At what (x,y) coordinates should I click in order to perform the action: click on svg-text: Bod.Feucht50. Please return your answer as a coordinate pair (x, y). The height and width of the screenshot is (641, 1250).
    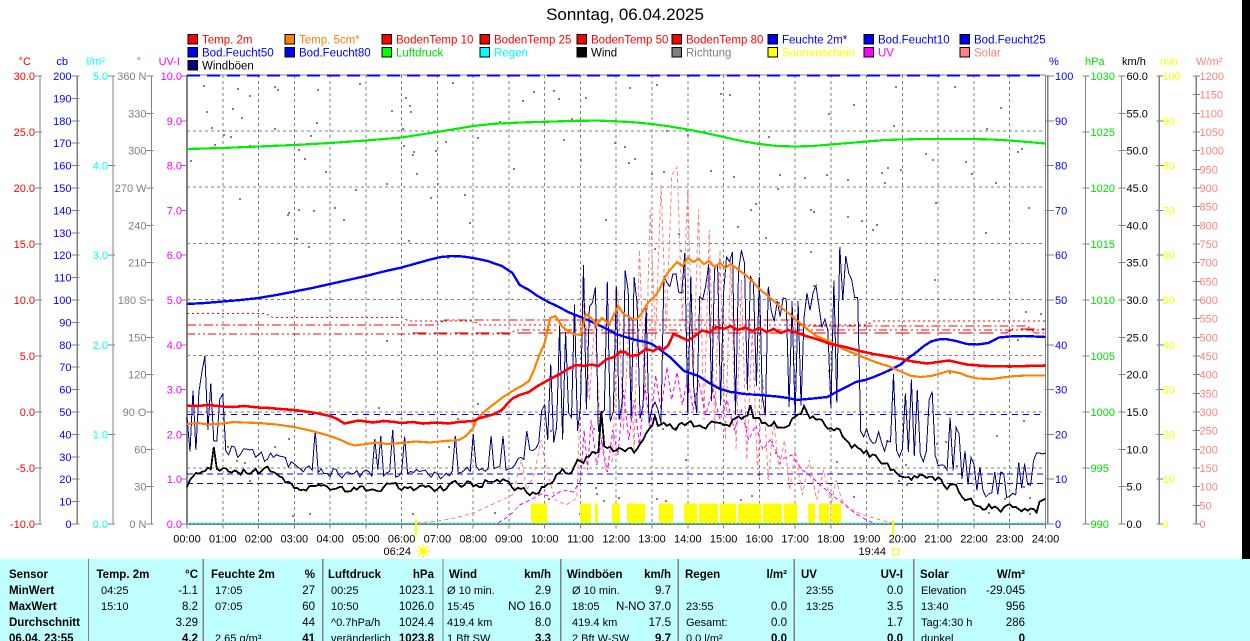
    Looking at the image, I should click on (238, 54).